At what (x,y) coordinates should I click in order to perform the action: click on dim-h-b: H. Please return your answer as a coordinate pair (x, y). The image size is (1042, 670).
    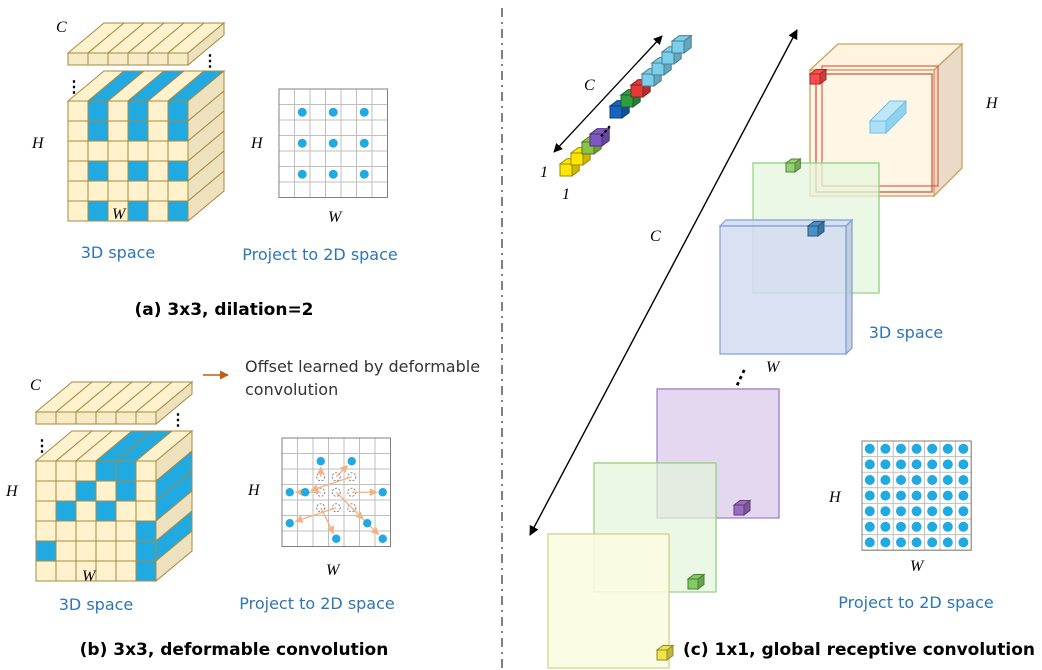
    Looking at the image, I should click on (12, 491).